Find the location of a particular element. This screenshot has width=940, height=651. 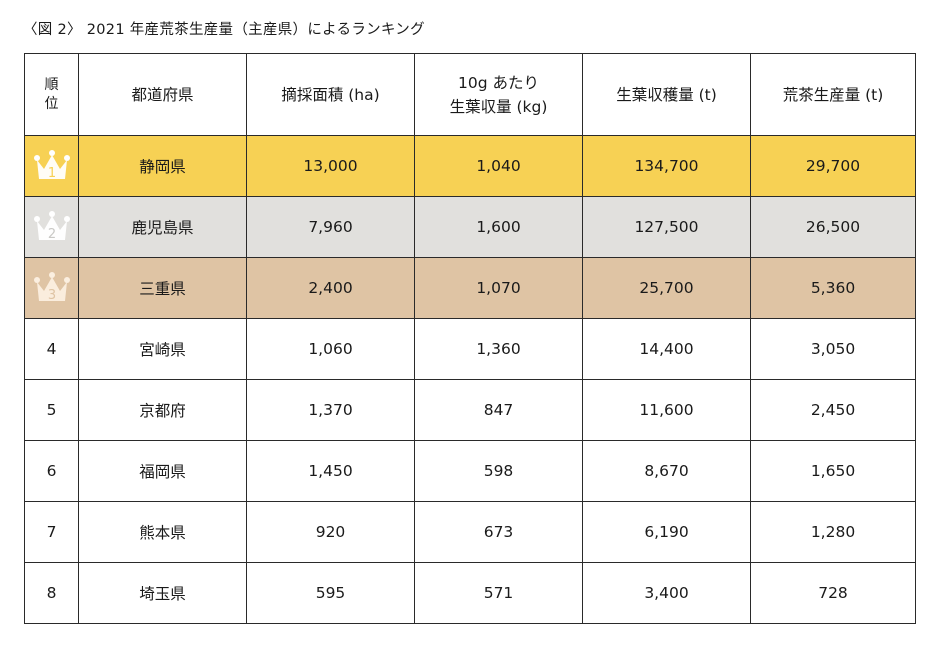

area-cell: 7,960 is located at coordinates (330, 227).